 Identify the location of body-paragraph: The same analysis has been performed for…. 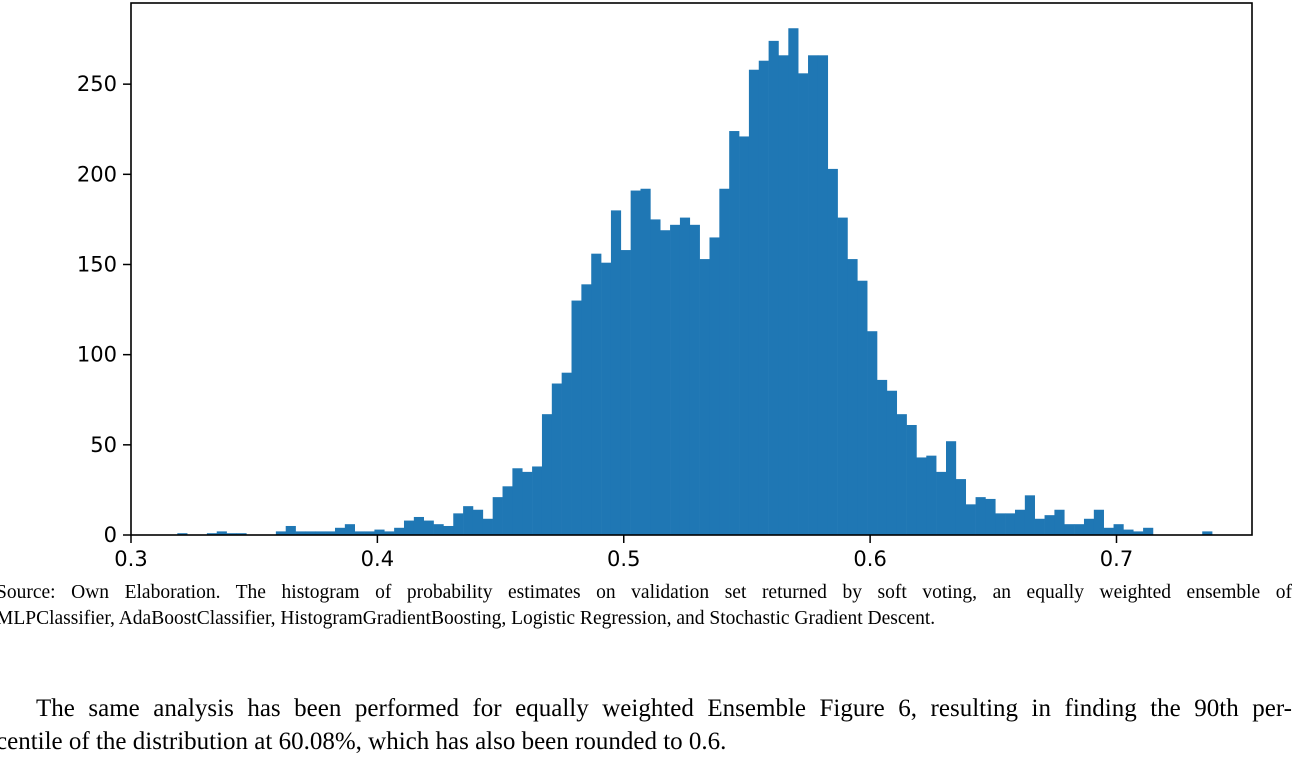
(646, 725).